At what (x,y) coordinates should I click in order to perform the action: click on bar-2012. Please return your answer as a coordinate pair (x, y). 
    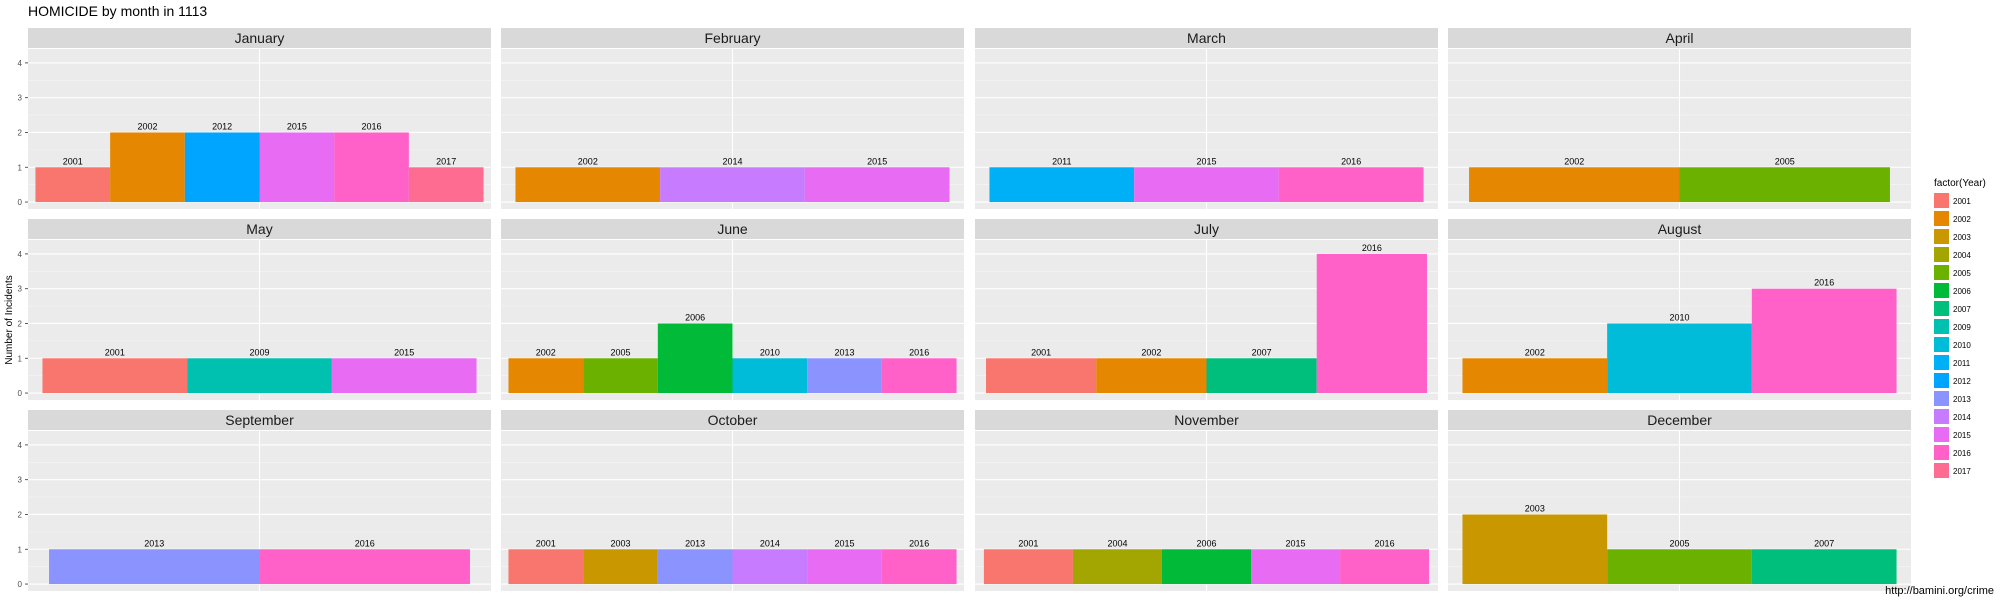
    Looking at the image, I should click on (222, 167).